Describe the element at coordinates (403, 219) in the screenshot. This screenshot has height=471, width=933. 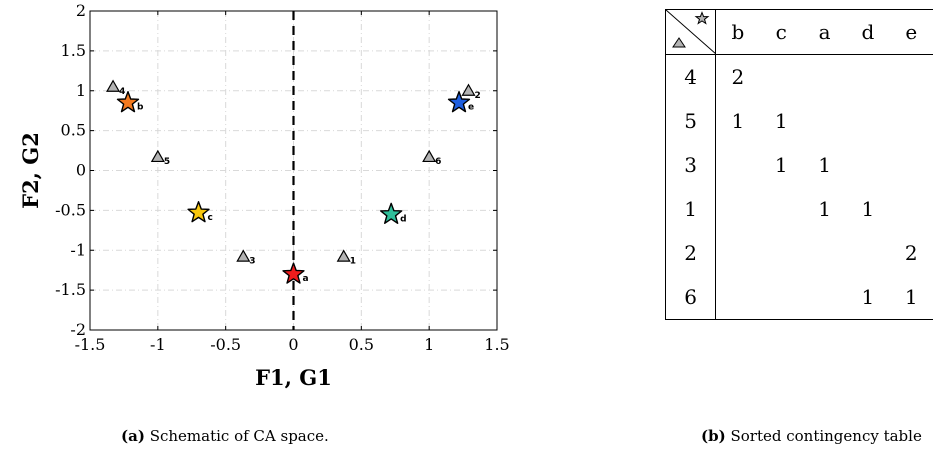
I see `star-label-d: d` at that location.